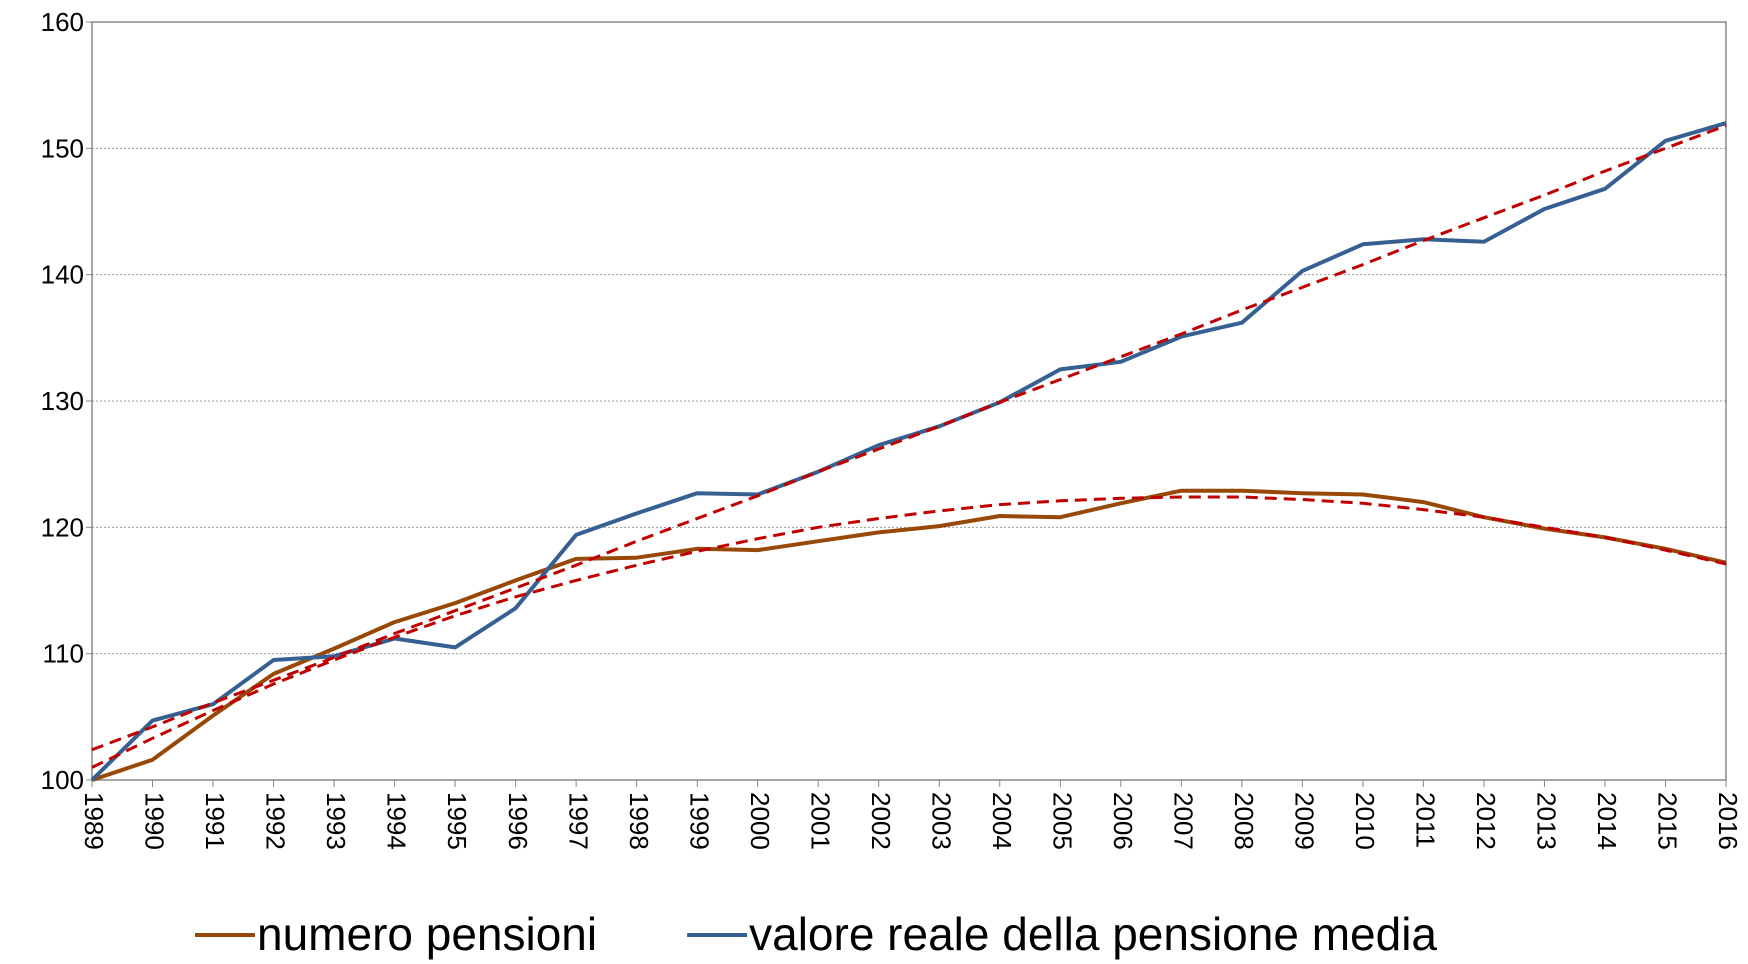  Describe the element at coordinates (215, 821) in the screenshot. I see `x-tick-label: 1991` at that location.